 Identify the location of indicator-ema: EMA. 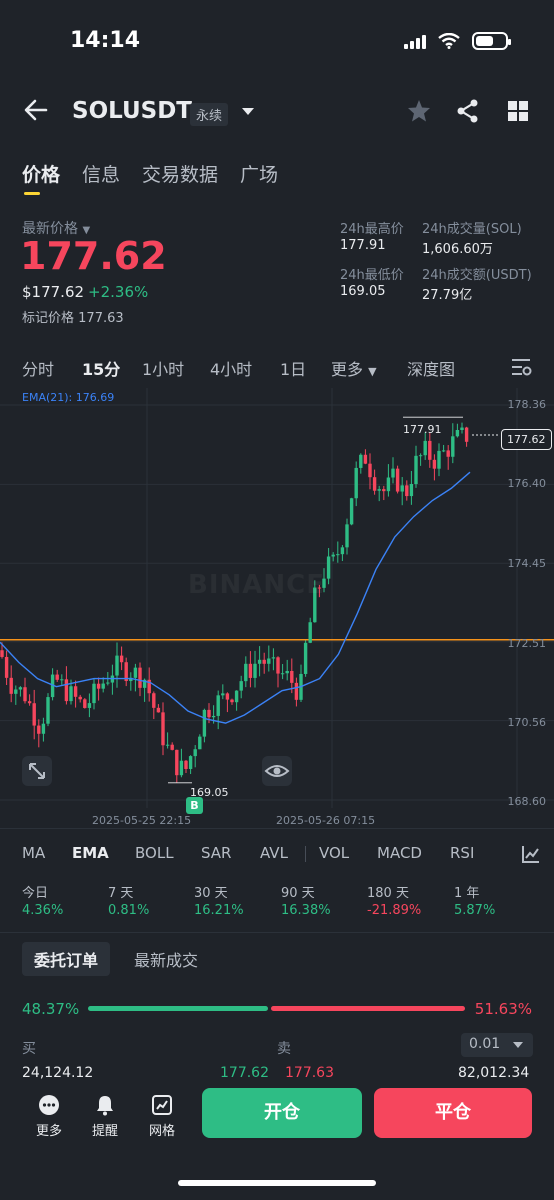
(90, 853).